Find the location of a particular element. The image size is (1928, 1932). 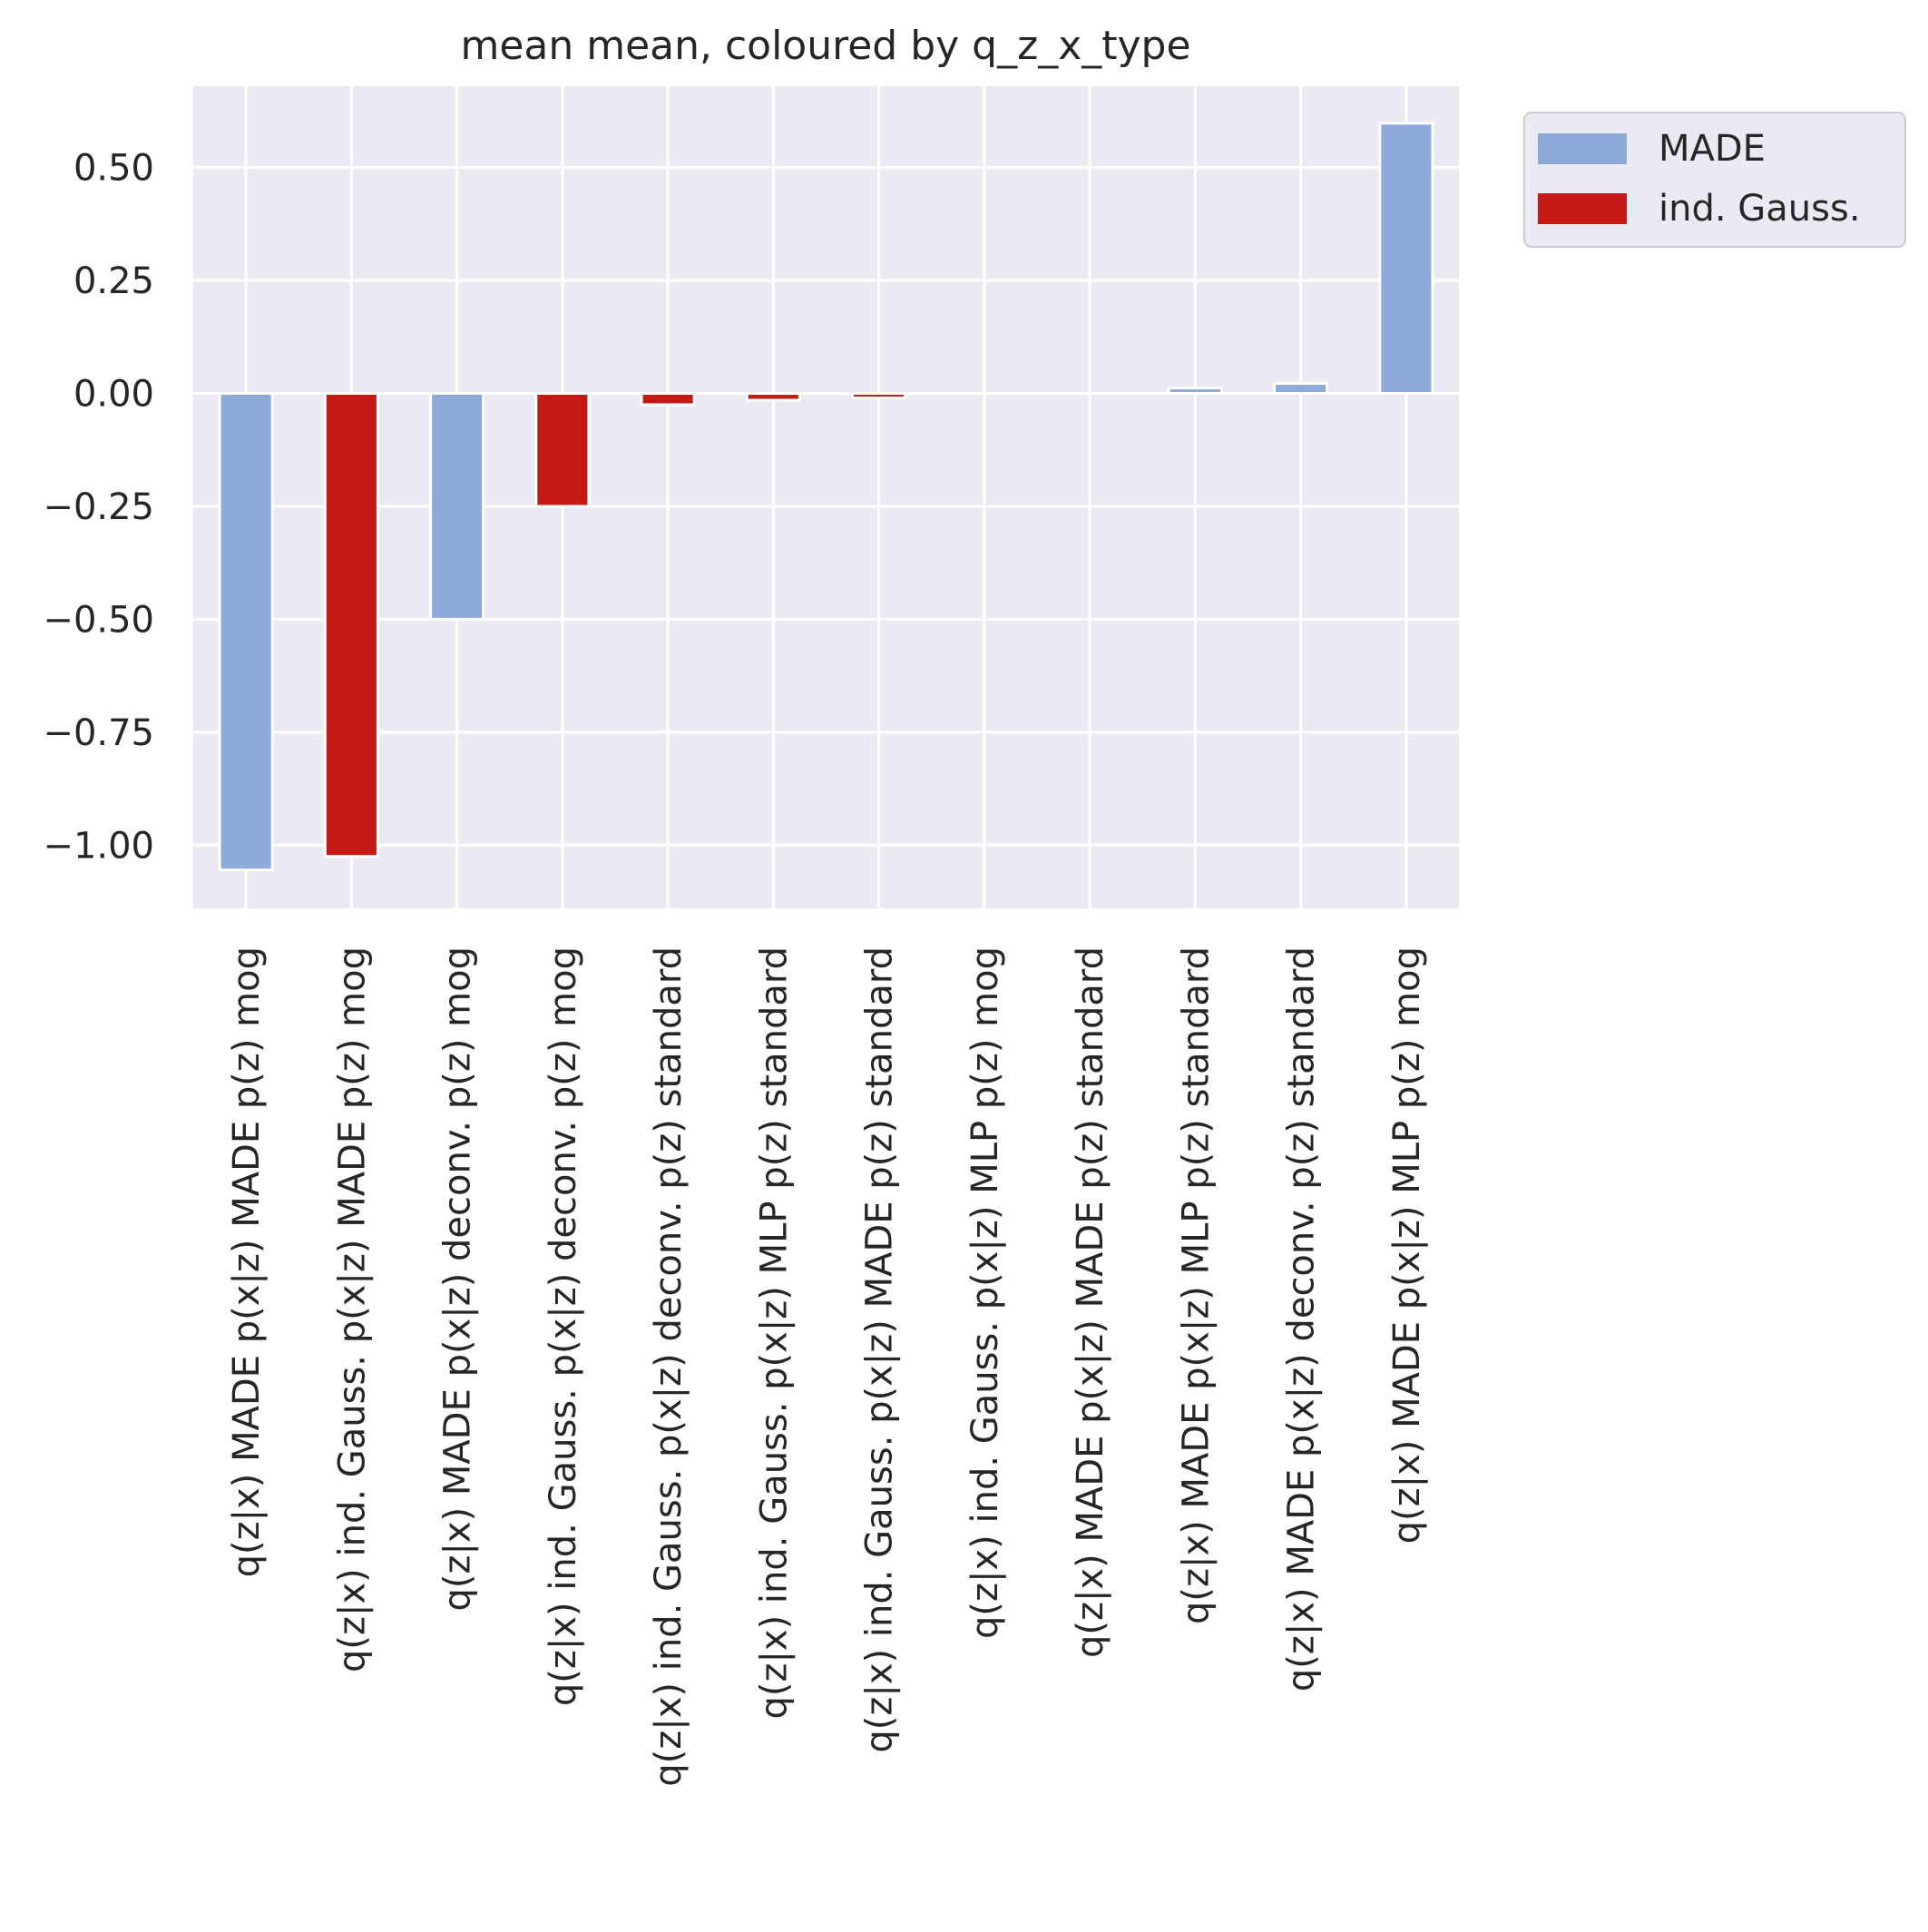

x-tick-label: q(z|x) ind. Gauss. p(x|z) MADE p(z) mog is located at coordinates (352, 1309).